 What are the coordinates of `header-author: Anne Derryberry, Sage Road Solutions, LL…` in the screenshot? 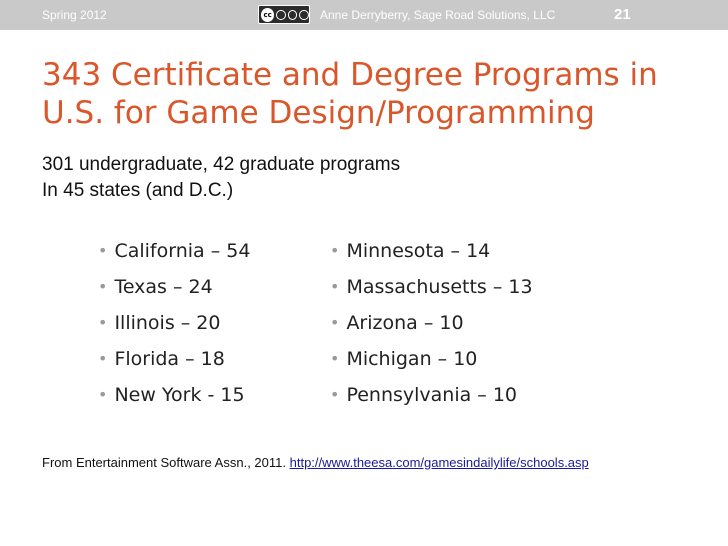 It's located at (438, 15).